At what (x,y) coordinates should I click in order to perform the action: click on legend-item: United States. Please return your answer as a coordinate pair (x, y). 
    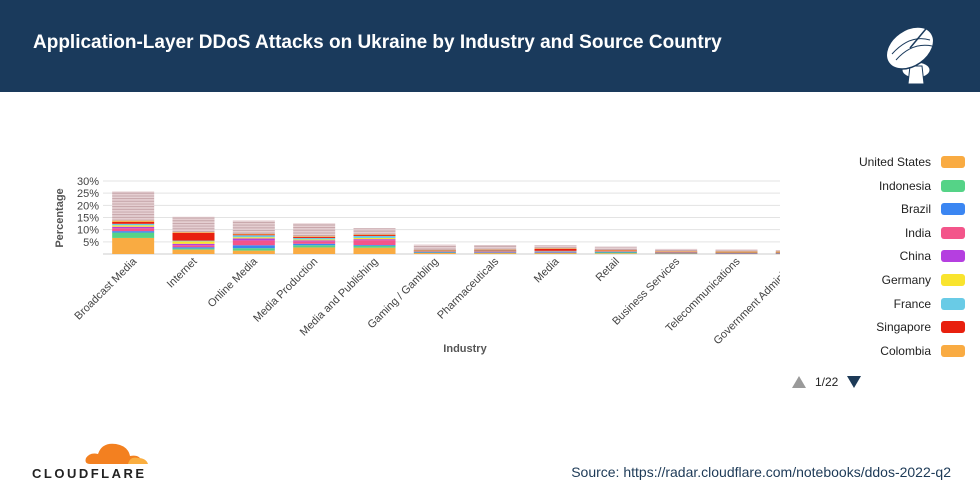
    Looking at the image, I should click on (912, 162).